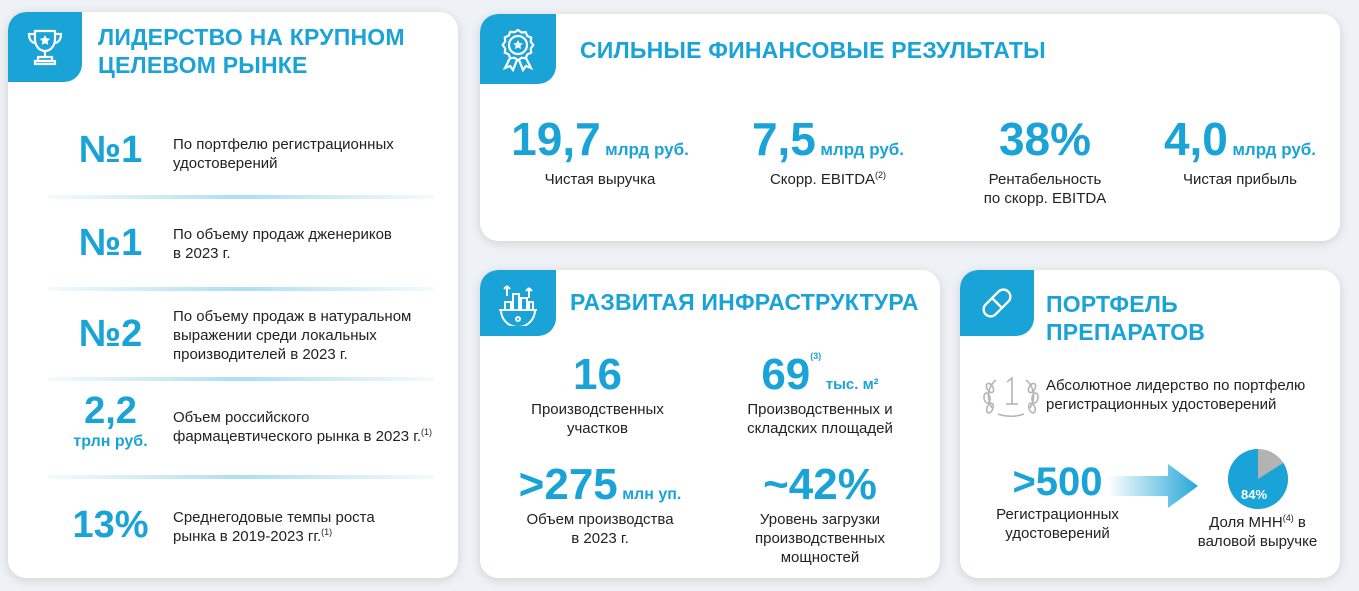 Image resolution: width=1359 pixels, height=591 pixels. I want to click on metric-value-group: 4,0 млрд руб., so click(1240, 139).